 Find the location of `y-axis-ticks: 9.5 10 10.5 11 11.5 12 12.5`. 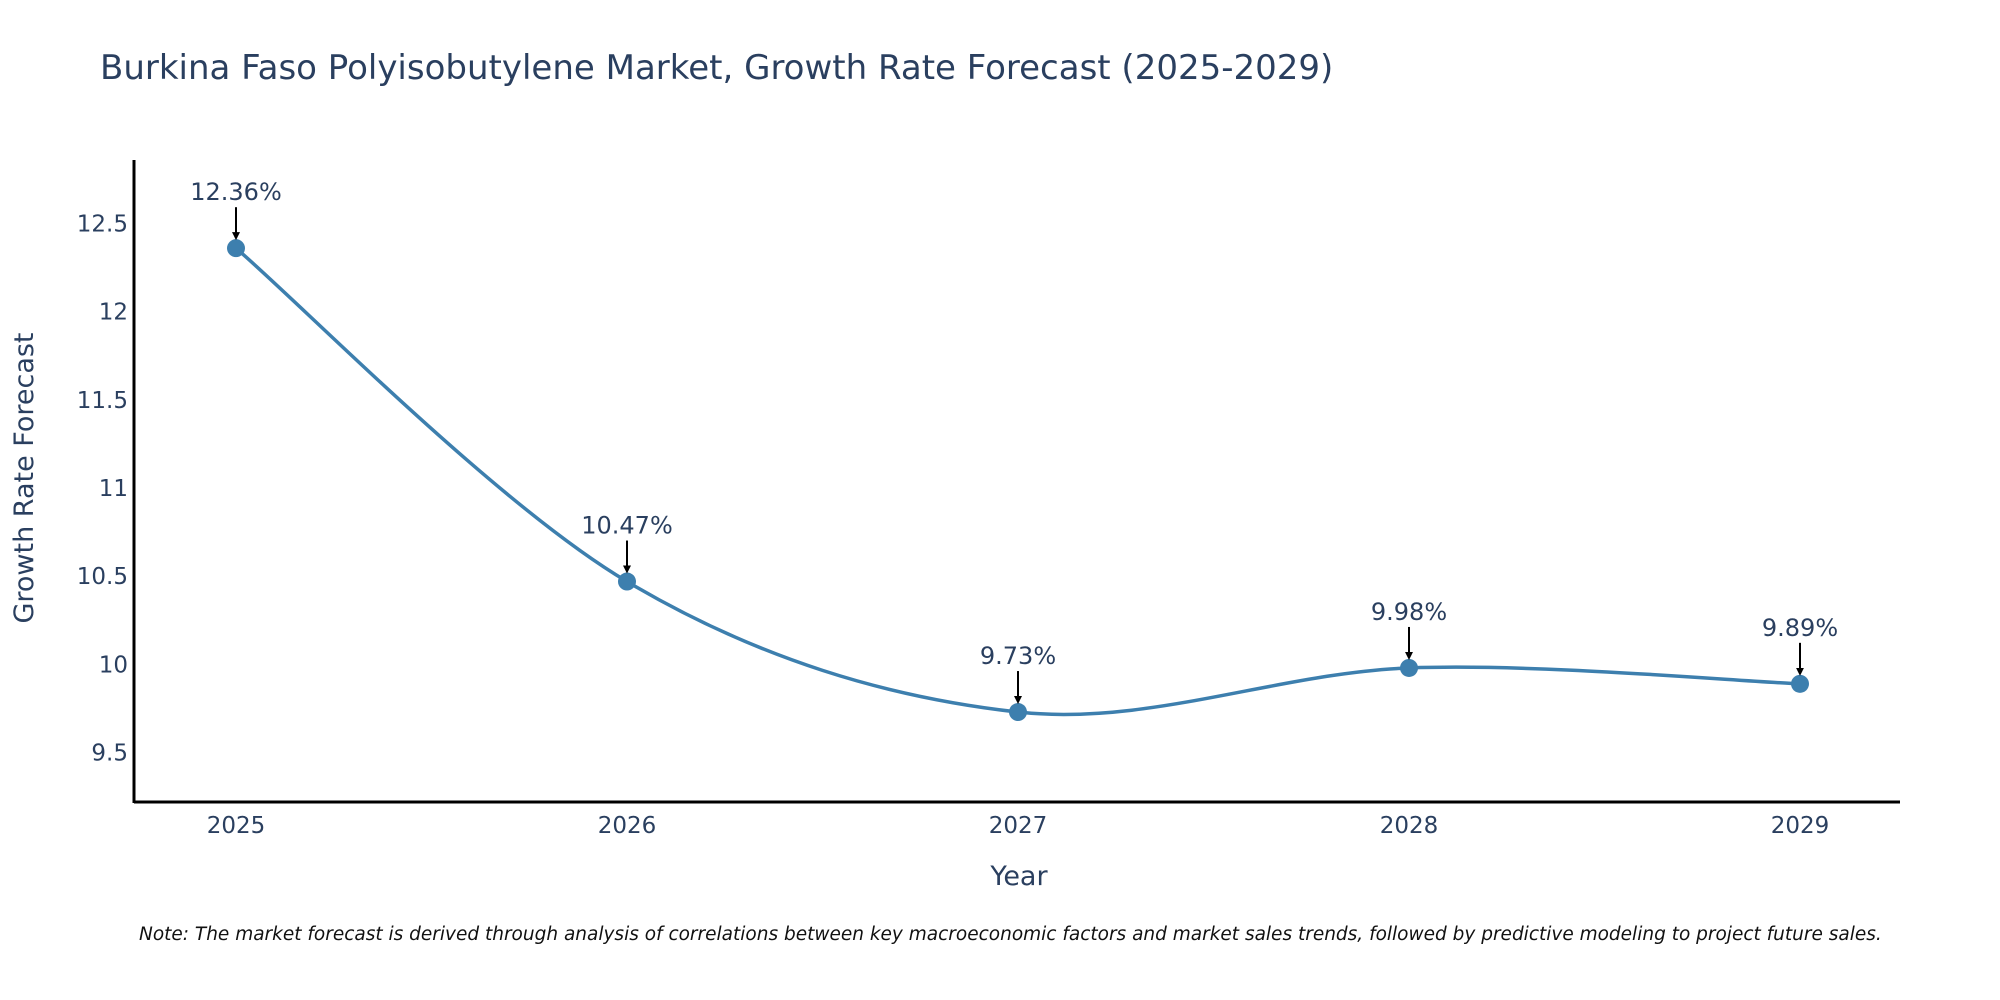

y-axis-ticks: 9.5 10 10.5 11 11.5 12 12.5 is located at coordinates (102, 488).